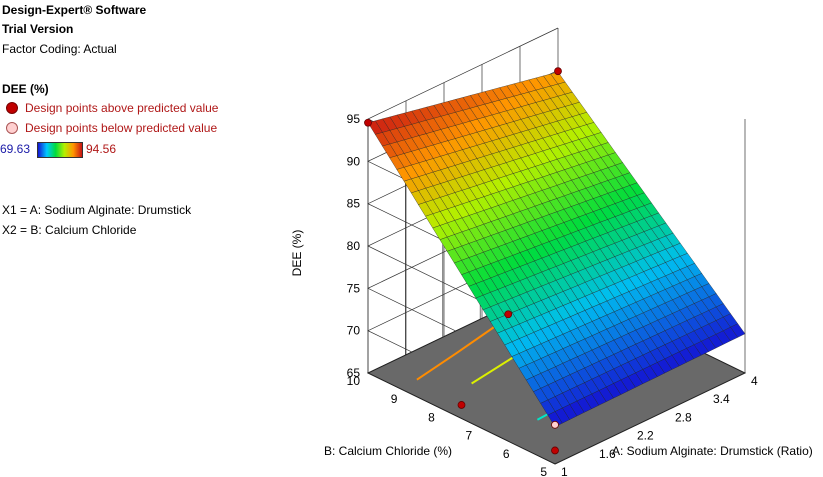 This screenshot has width=823, height=477. Describe the element at coordinates (12, 108) in the screenshot. I see `above-point-icon` at that location.